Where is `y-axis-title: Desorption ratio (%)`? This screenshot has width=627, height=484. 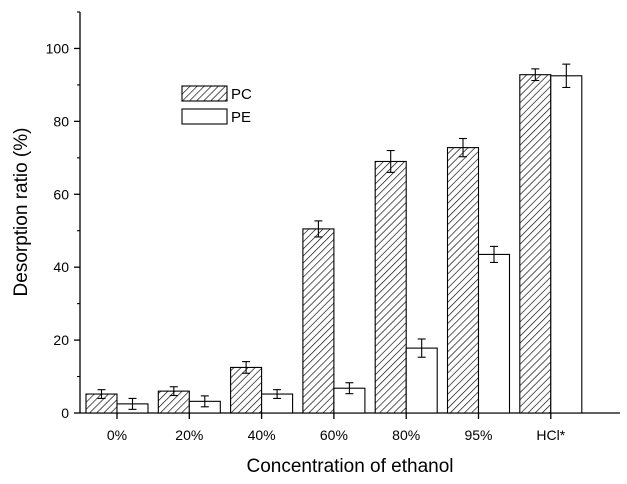
y-axis-title: Desorption ratio (%) is located at coordinates (21, 212).